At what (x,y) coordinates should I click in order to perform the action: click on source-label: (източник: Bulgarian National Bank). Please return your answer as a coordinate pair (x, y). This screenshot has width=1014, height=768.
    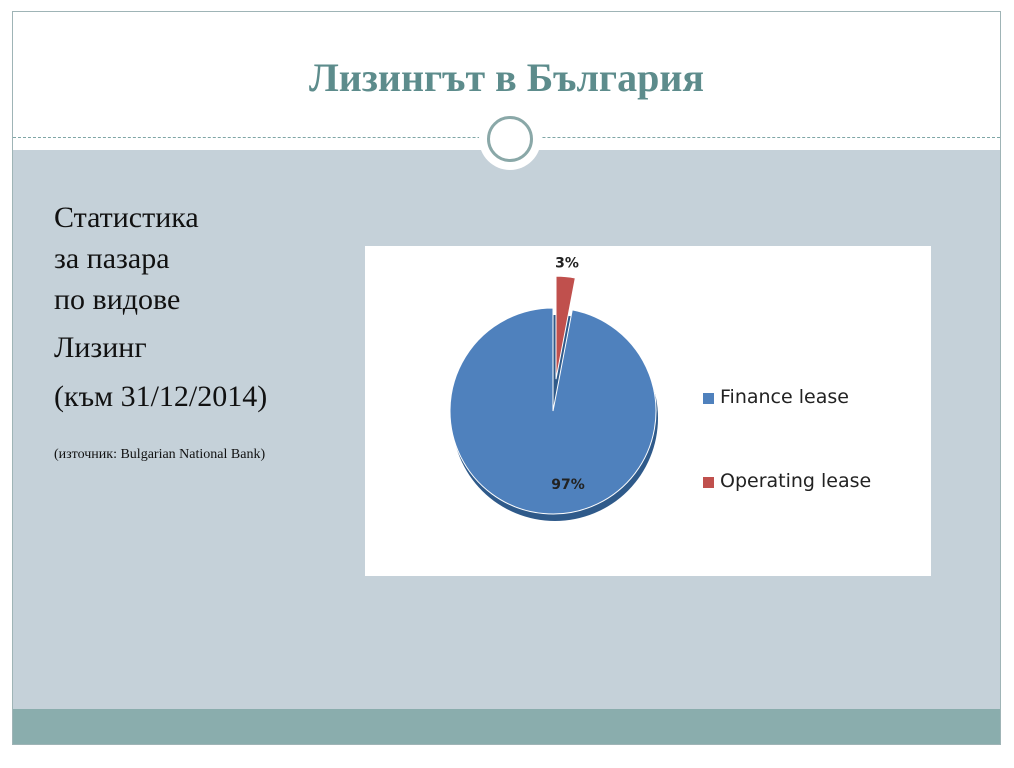
    Looking at the image, I should click on (160, 454).